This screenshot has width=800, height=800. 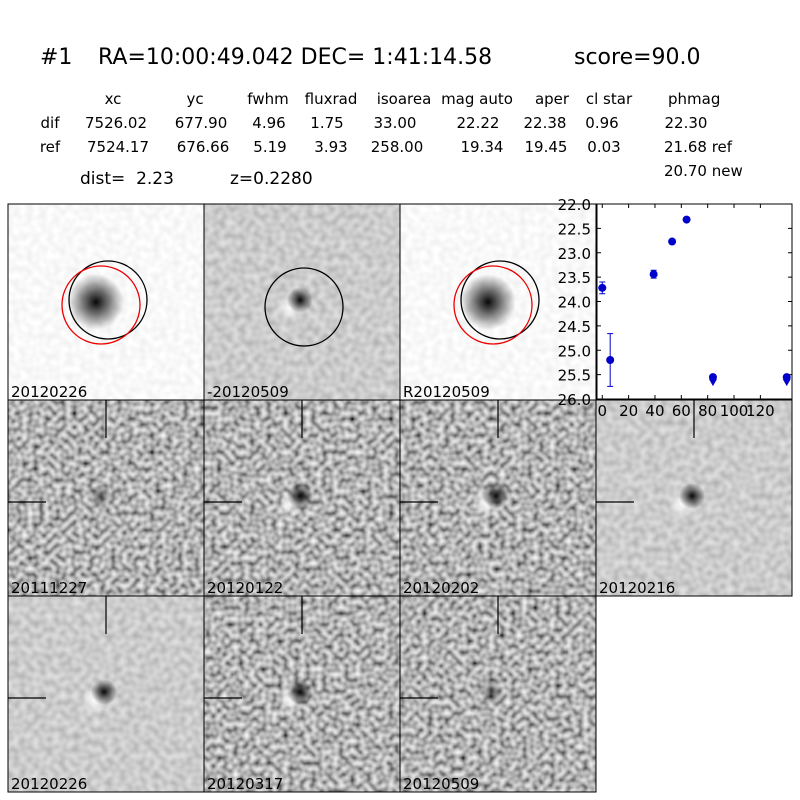 I want to click on image-panel: 20120216, so click(x=694, y=498).